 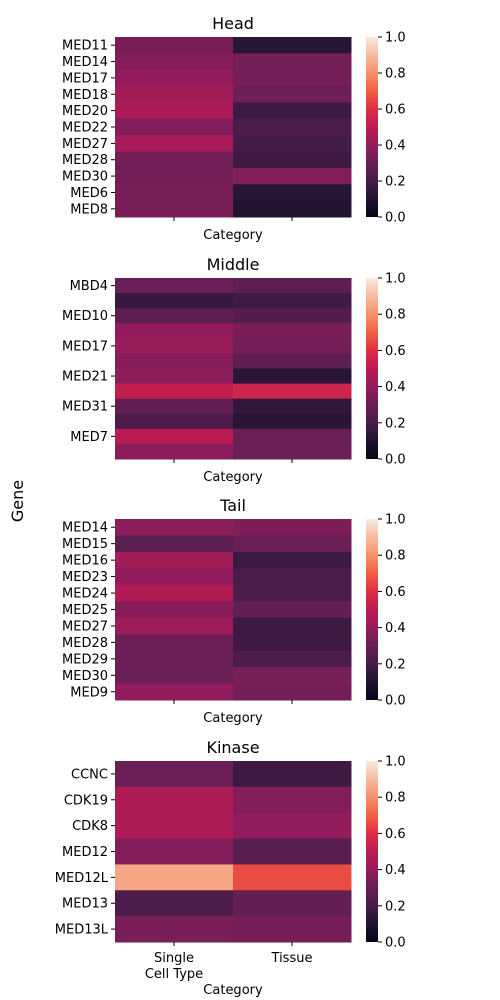 What do you see at coordinates (89, 286) in the screenshot?
I see `row-tick-label: MBD4` at bounding box center [89, 286].